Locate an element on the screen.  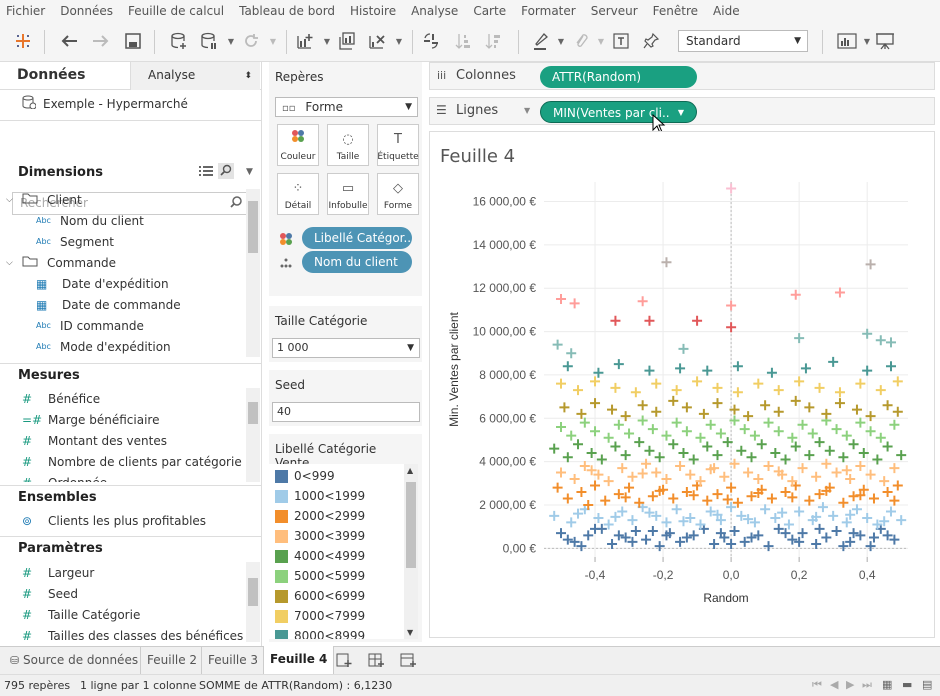
marks-couleur-button: Couleur is located at coordinates (298, 145).